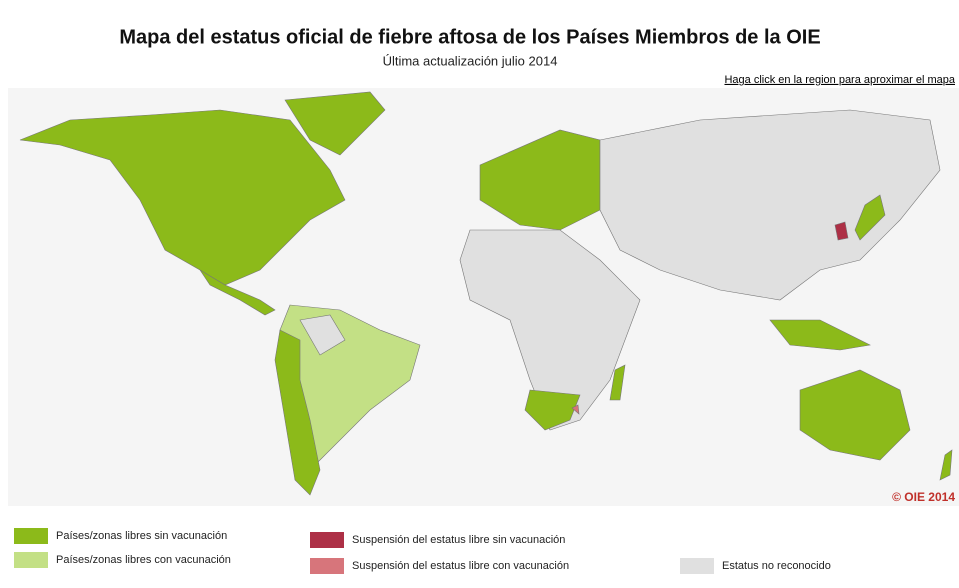 The image size is (959, 588). I want to click on korea, so click(841, 231).